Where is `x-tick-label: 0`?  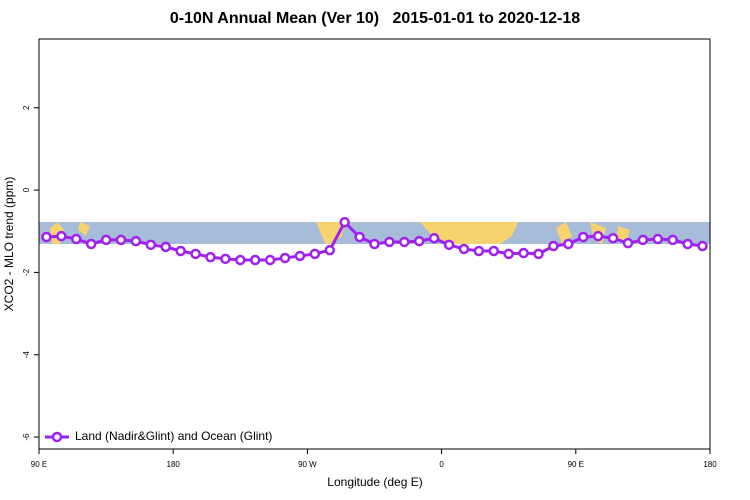
x-tick-label: 0 is located at coordinates (441, 464).